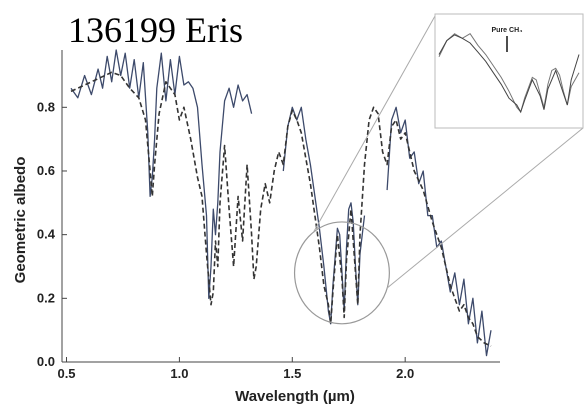  What do you see at coordinates (46, 106) in the screenshot?
I see `y-tick-label-4: 0.8` at bounding box center [46, 106].